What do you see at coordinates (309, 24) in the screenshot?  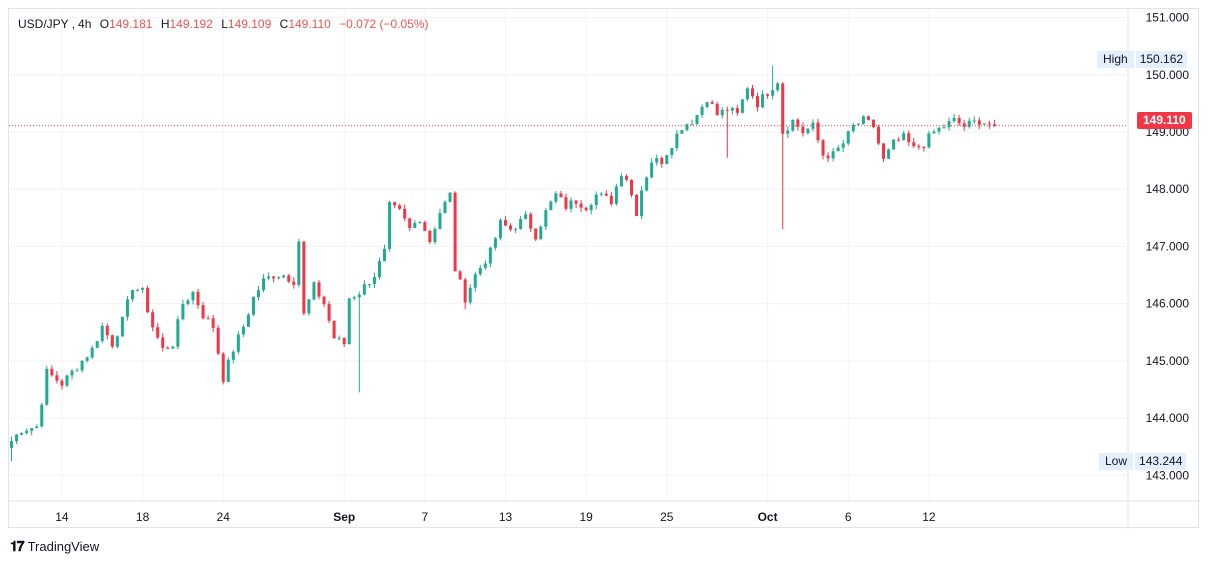 I see `close-value: 149.110` at bounding box center [309, 24].